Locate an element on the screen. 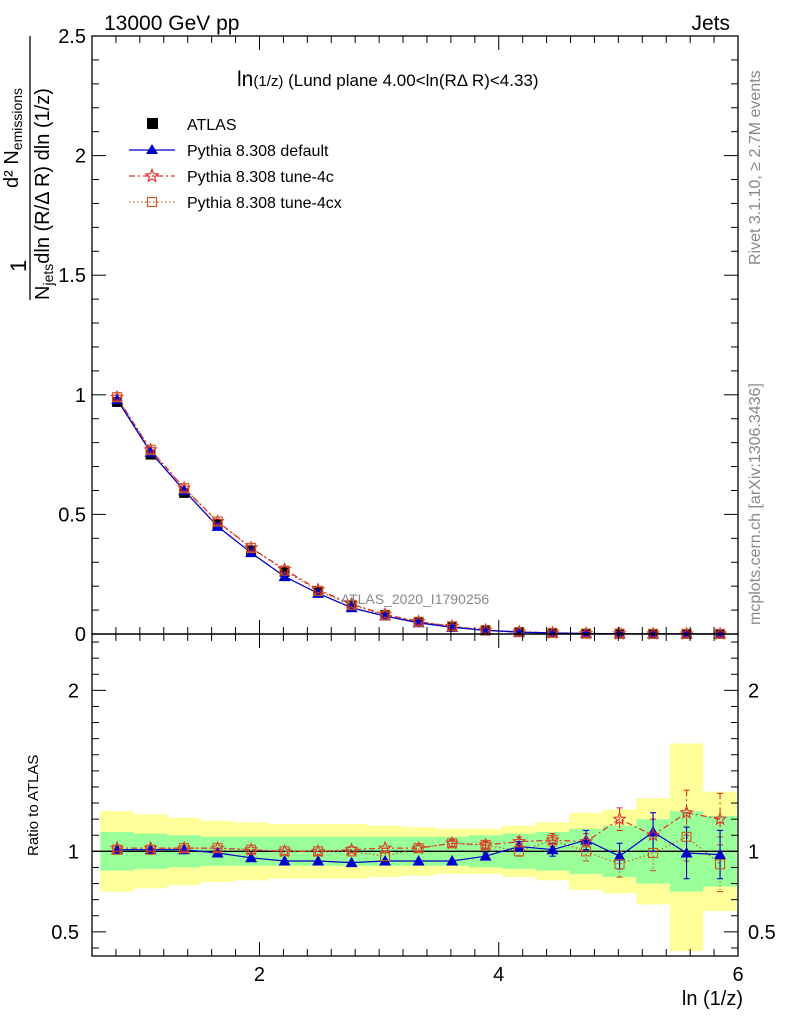 This screenshot has width=786, height=1024. x-tick-label: 2 is located at coordinates (259, 975).